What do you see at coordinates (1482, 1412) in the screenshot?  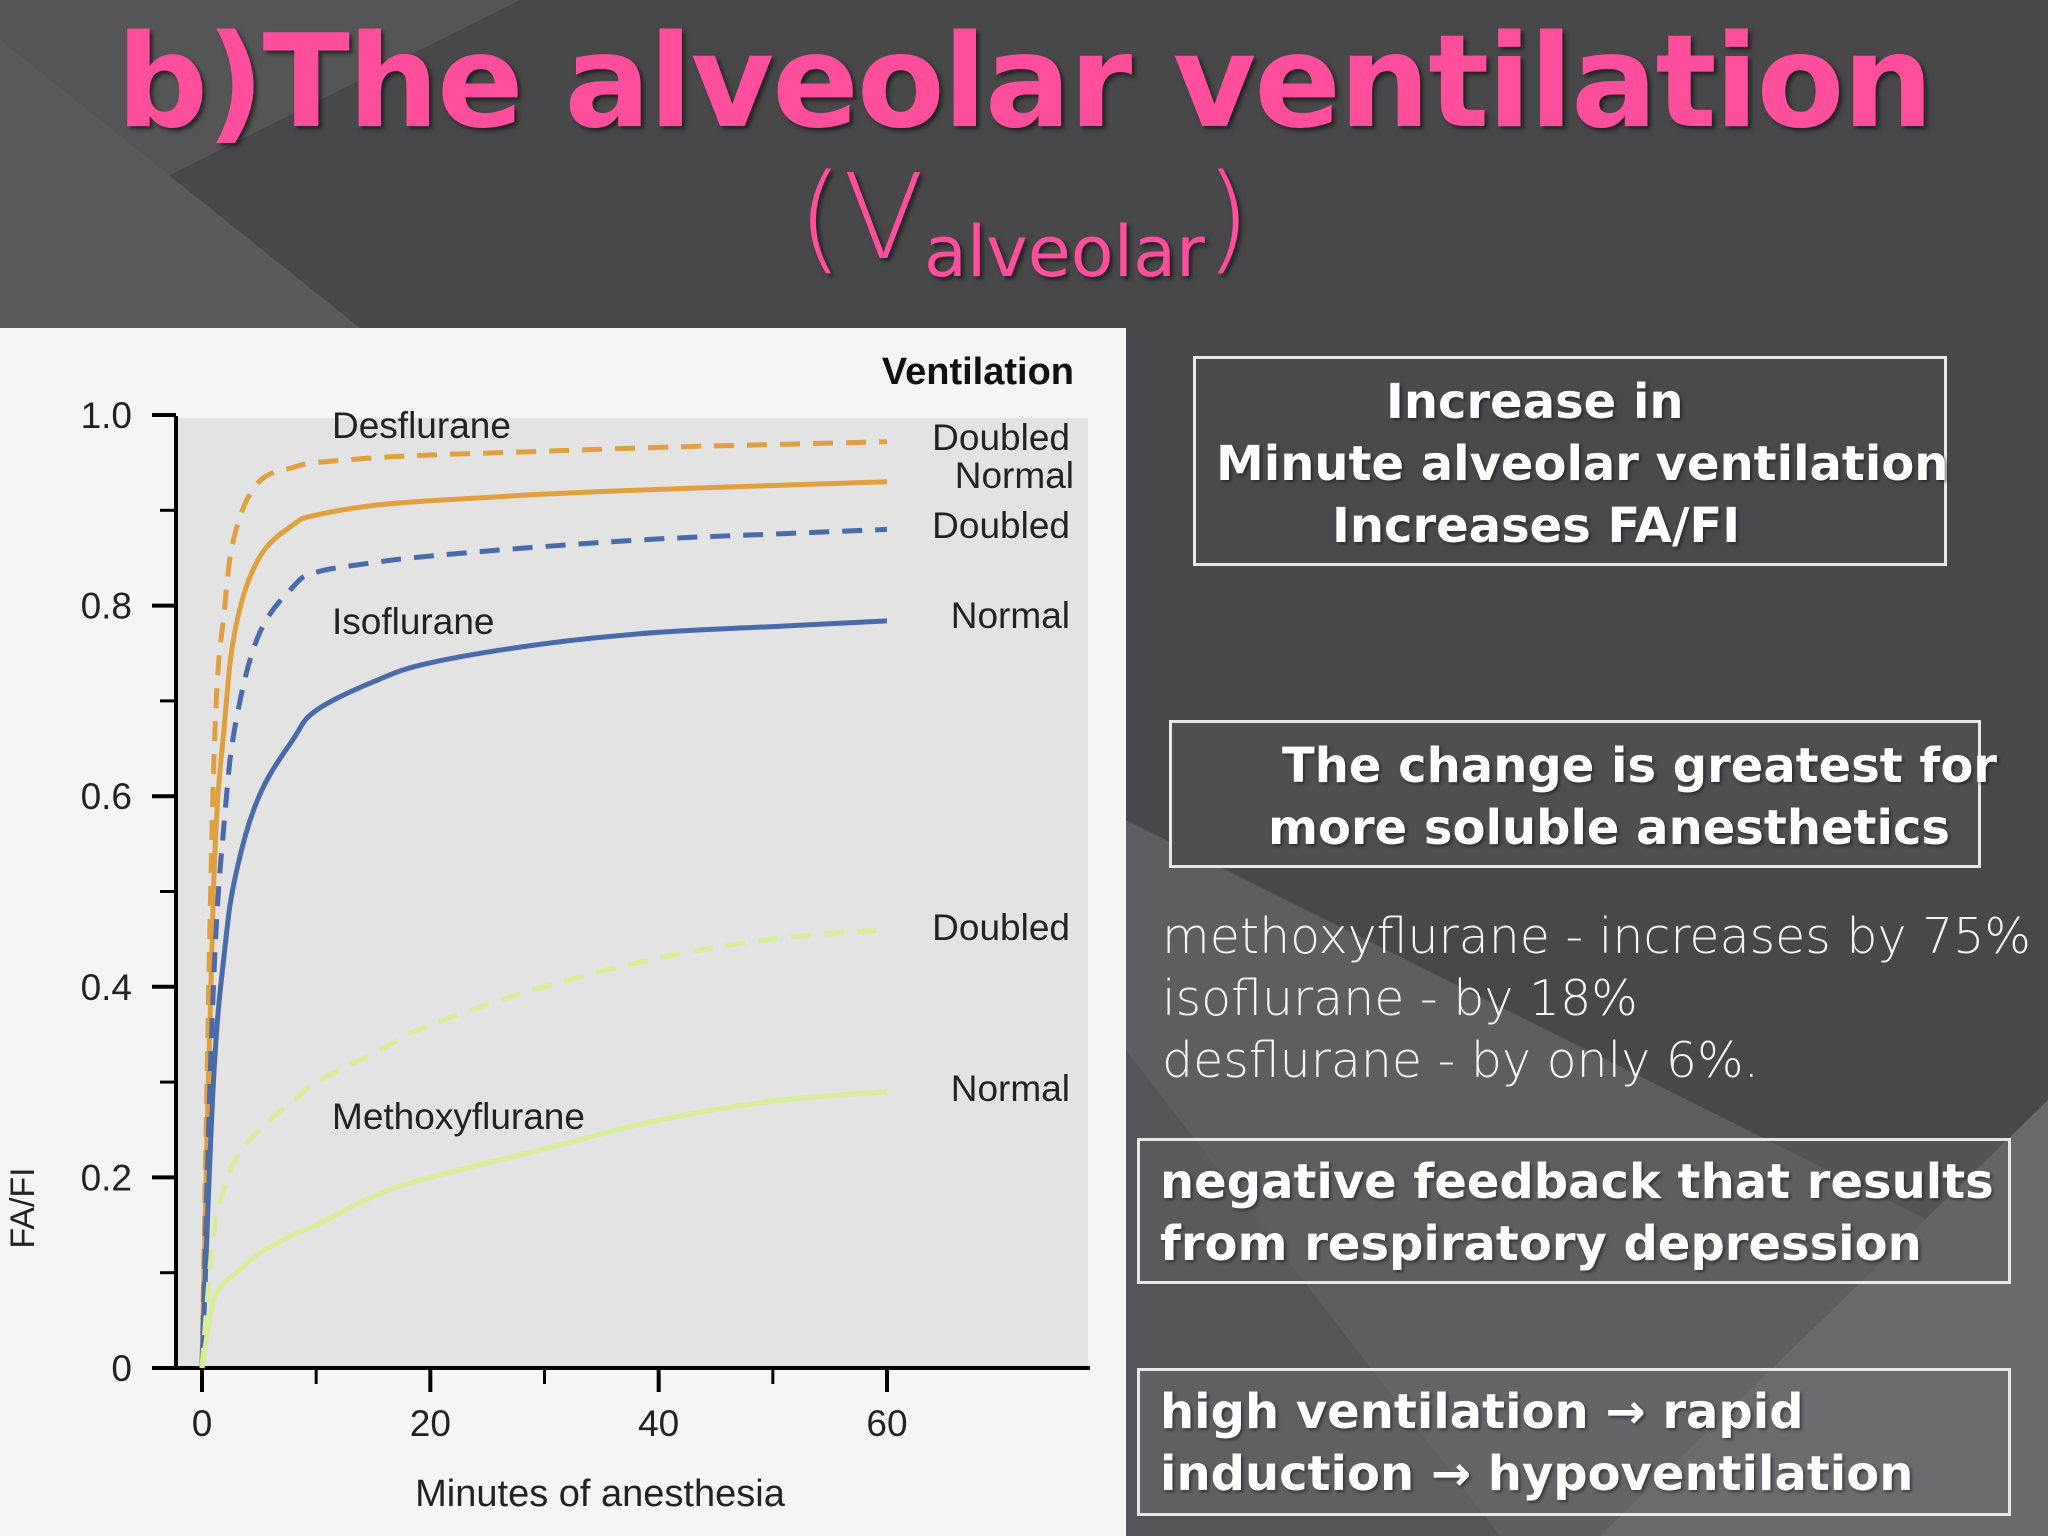 I see `box4-line1: high ventilation → rapid` at bounding box center [1482, 1412].